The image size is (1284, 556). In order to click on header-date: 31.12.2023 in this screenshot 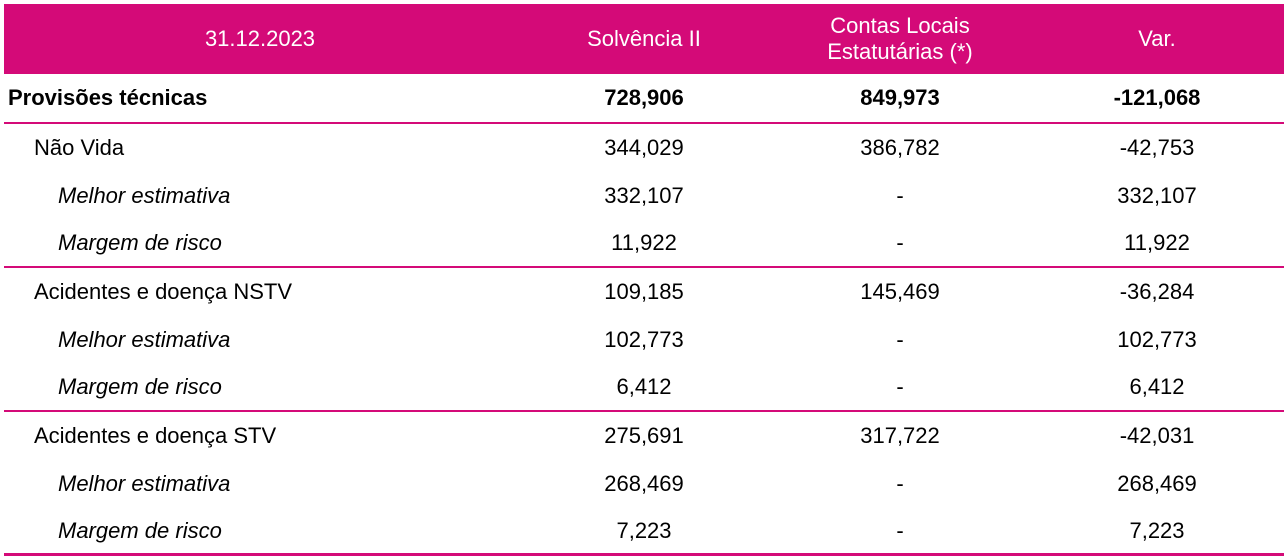, I will do `click(260, 38)`.